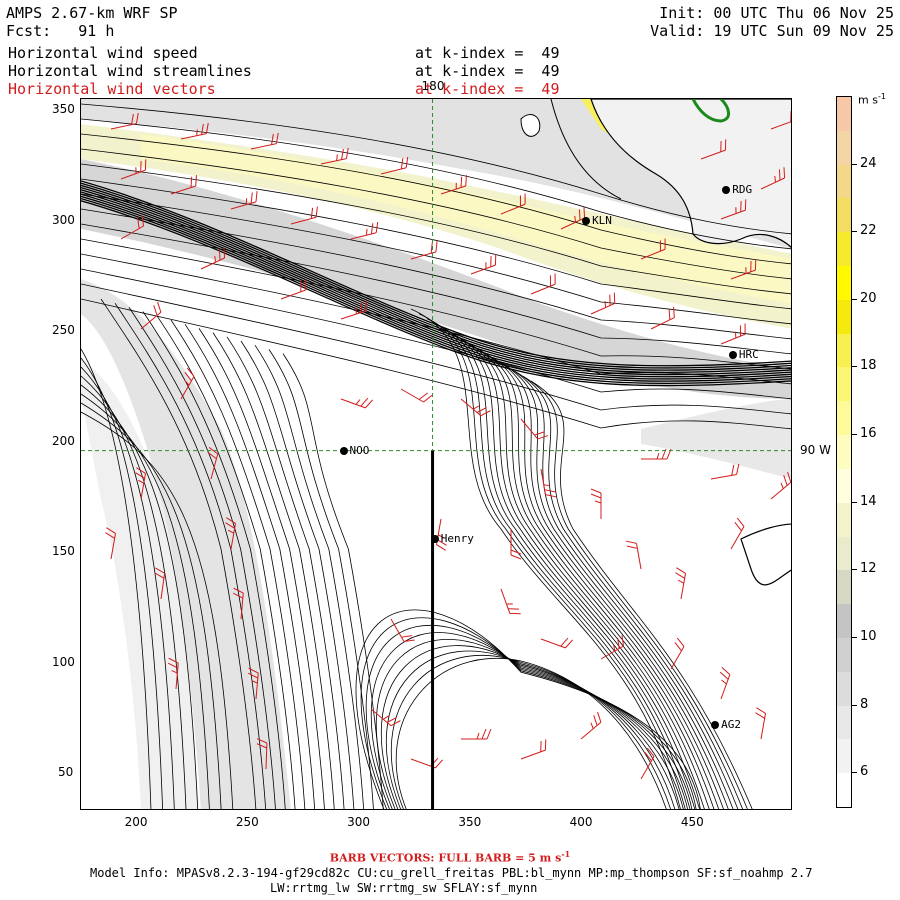  What do you see at coordinates (765, 554) in the screenshot?
I see `coastline-east` at bounding box center [765, 554].